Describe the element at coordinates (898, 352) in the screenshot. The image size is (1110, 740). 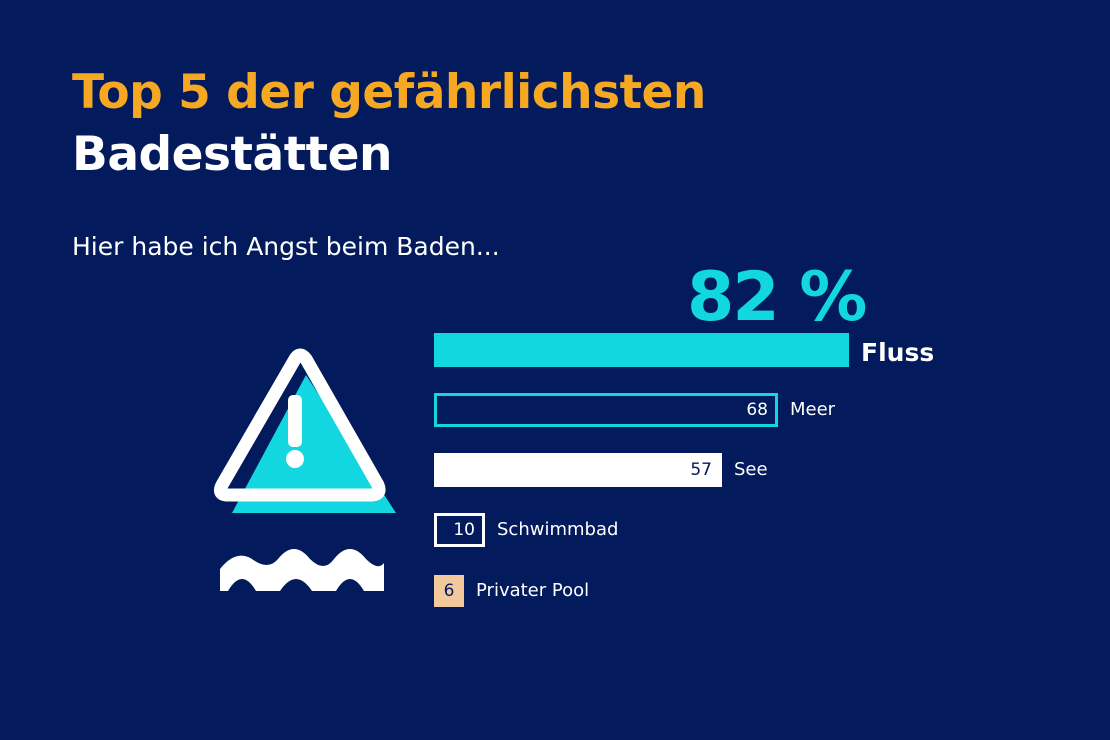
I see `category-label: Fluss` at that location.